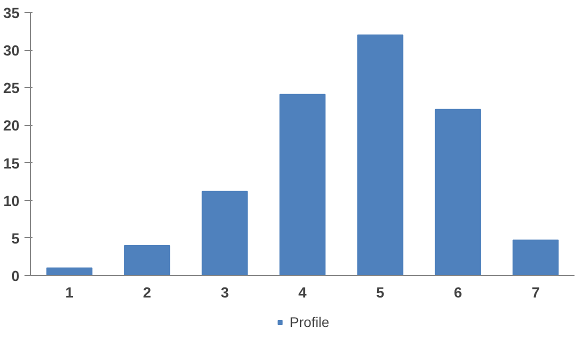  I want to click on x-tick-label: 2, so click(147, 294).